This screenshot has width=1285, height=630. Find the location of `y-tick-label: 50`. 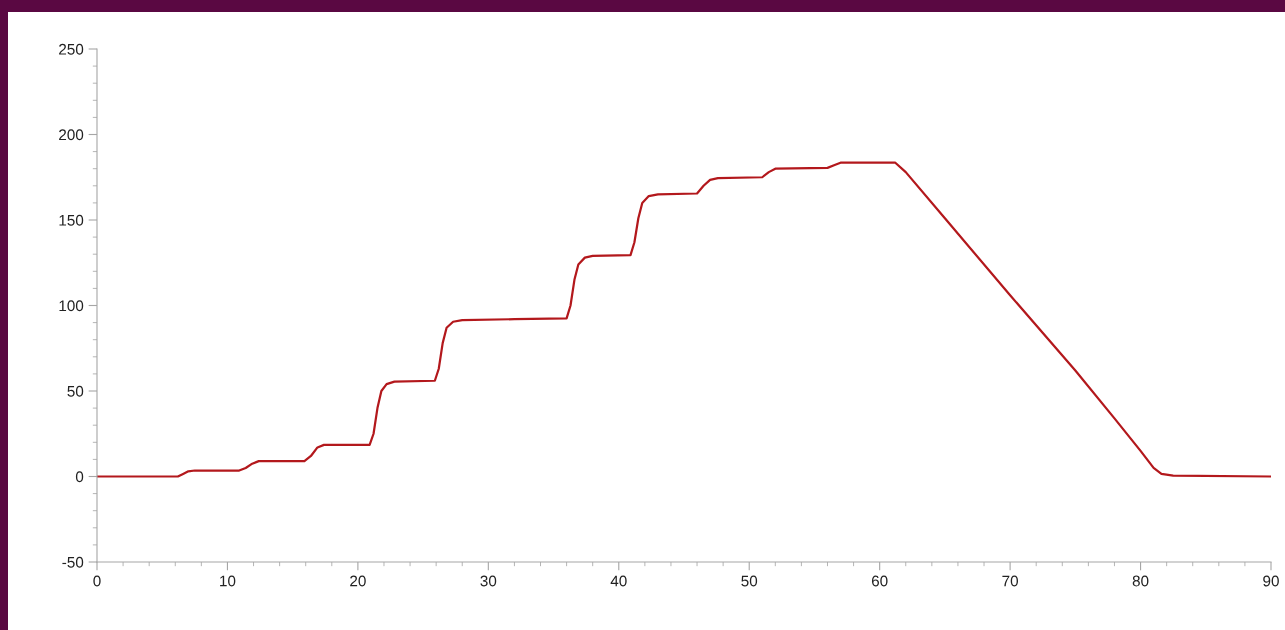

y-tick-label: 50 is located at coordinates (75, 391).